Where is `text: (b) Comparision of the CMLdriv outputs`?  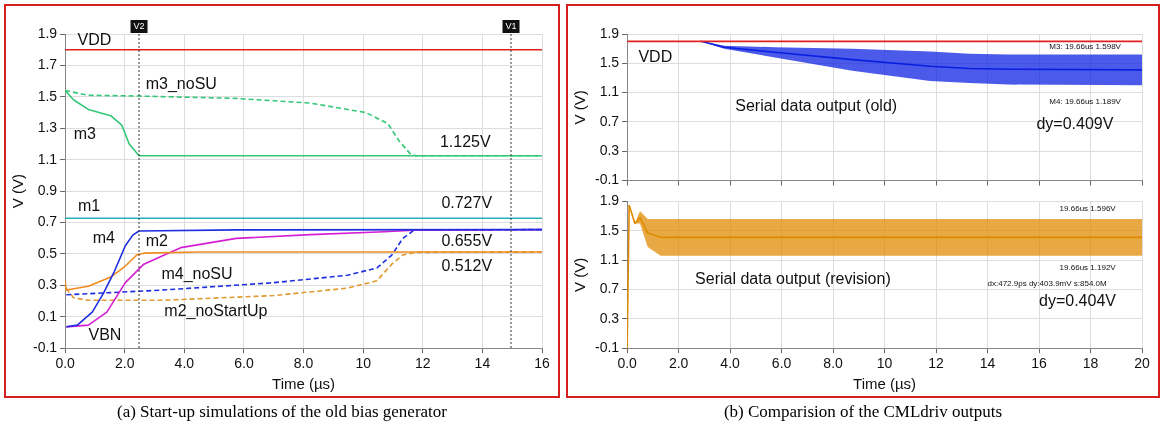
text: (b) Comparision of the CMLdriv outputs is located at coordinates (863, 412).